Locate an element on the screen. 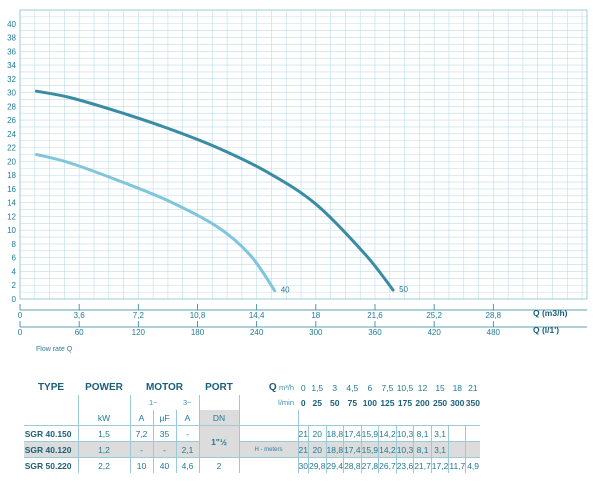  row-h: 20 is located at coordinates (317, 433).